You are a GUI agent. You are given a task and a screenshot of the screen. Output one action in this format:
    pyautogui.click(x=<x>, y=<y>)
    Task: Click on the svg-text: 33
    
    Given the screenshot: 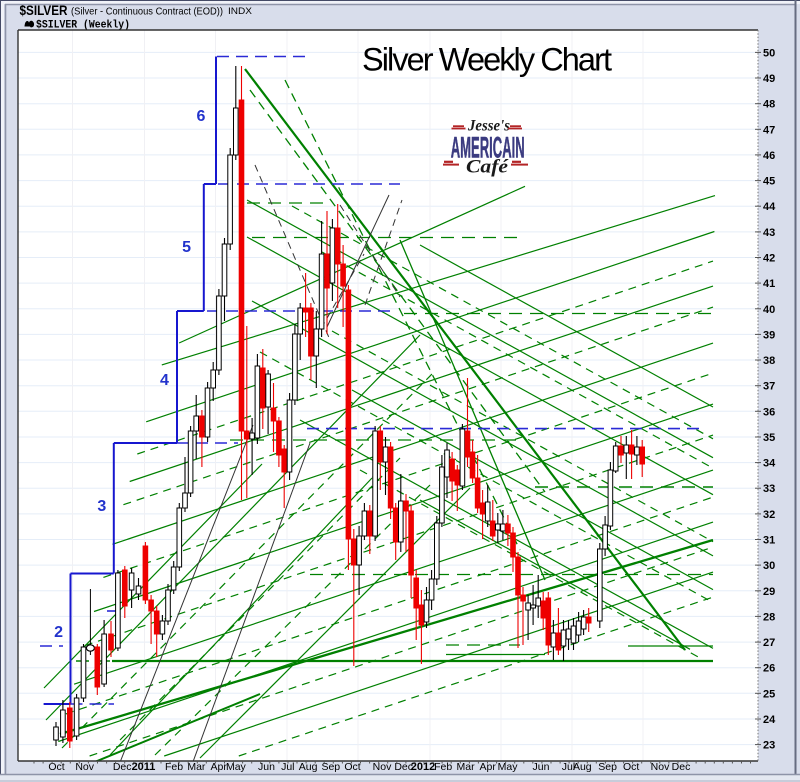 What is the action you would take?
    pyautogui.click(x=769, y=489)
    